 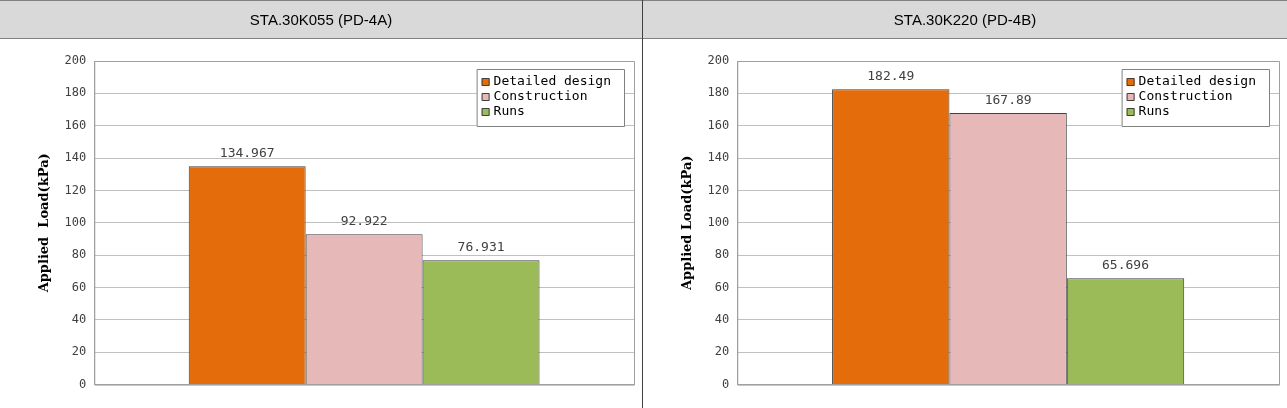 What do you see at coordinates (965, 19) in the screenshot?
I see `chart-title: STA.30K220 (PD-4B)` at bounding box center [965, 19].